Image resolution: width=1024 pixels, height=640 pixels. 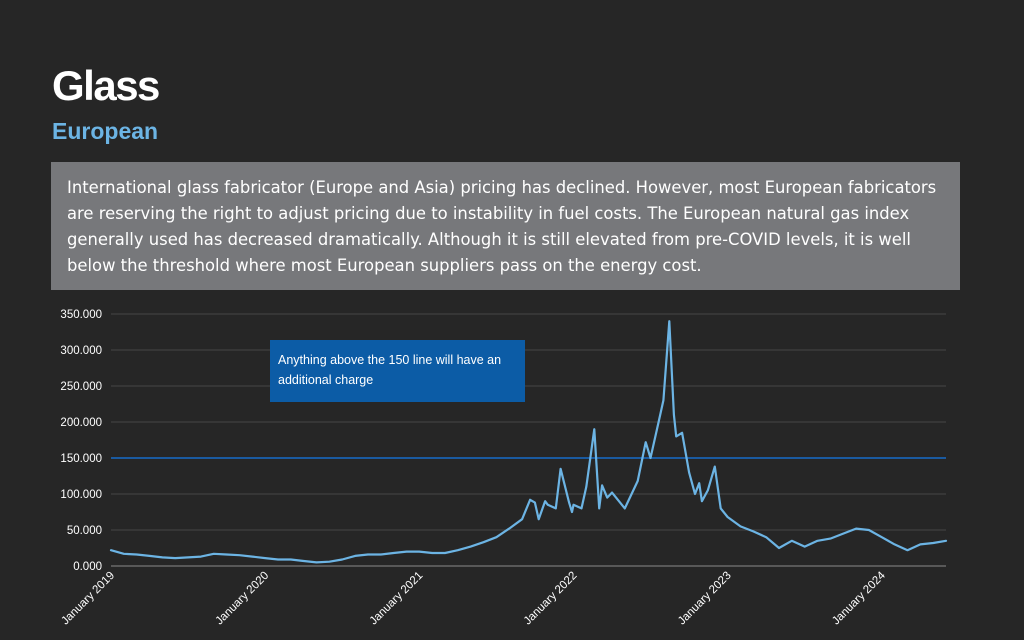 I want to click on y-tick-label: 100.000, so click(x=81, y=495).